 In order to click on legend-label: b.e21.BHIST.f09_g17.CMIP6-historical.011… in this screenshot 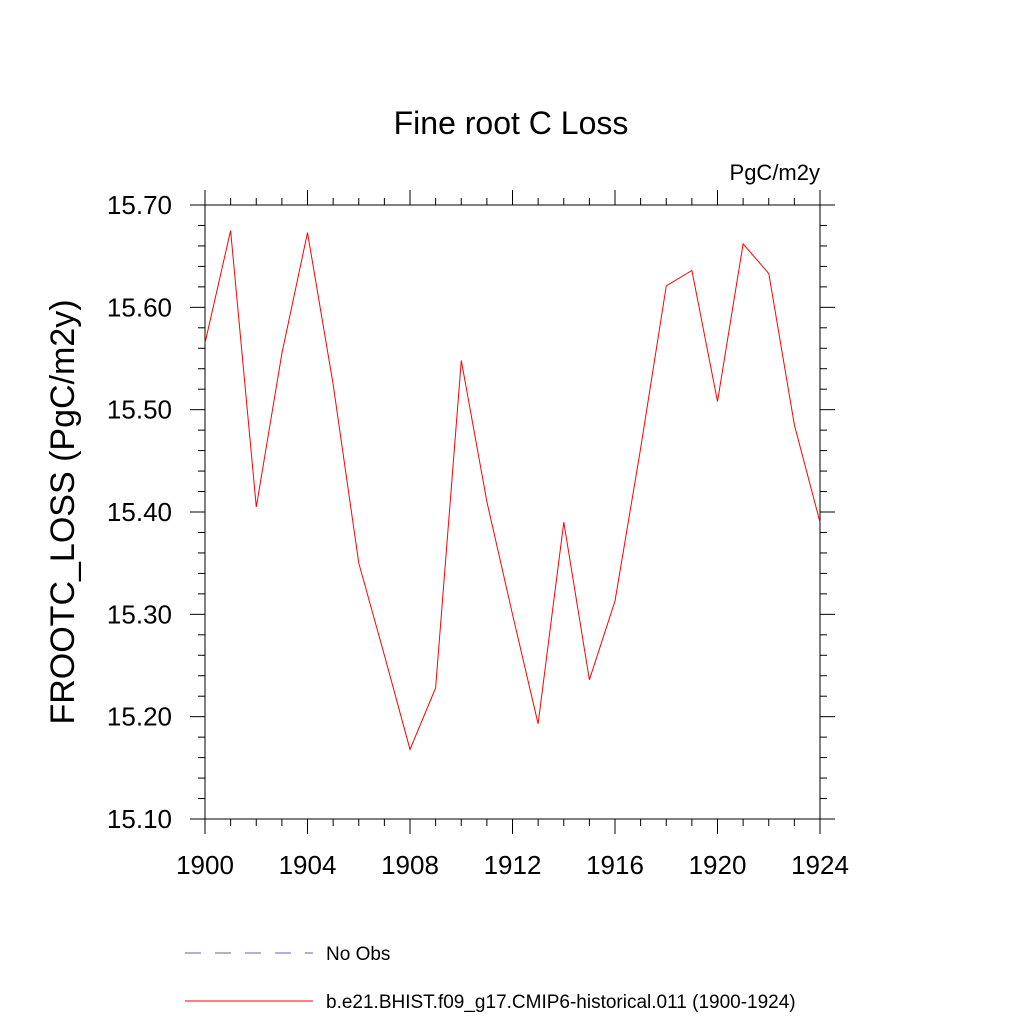, I will do `click(561, 1002)`.